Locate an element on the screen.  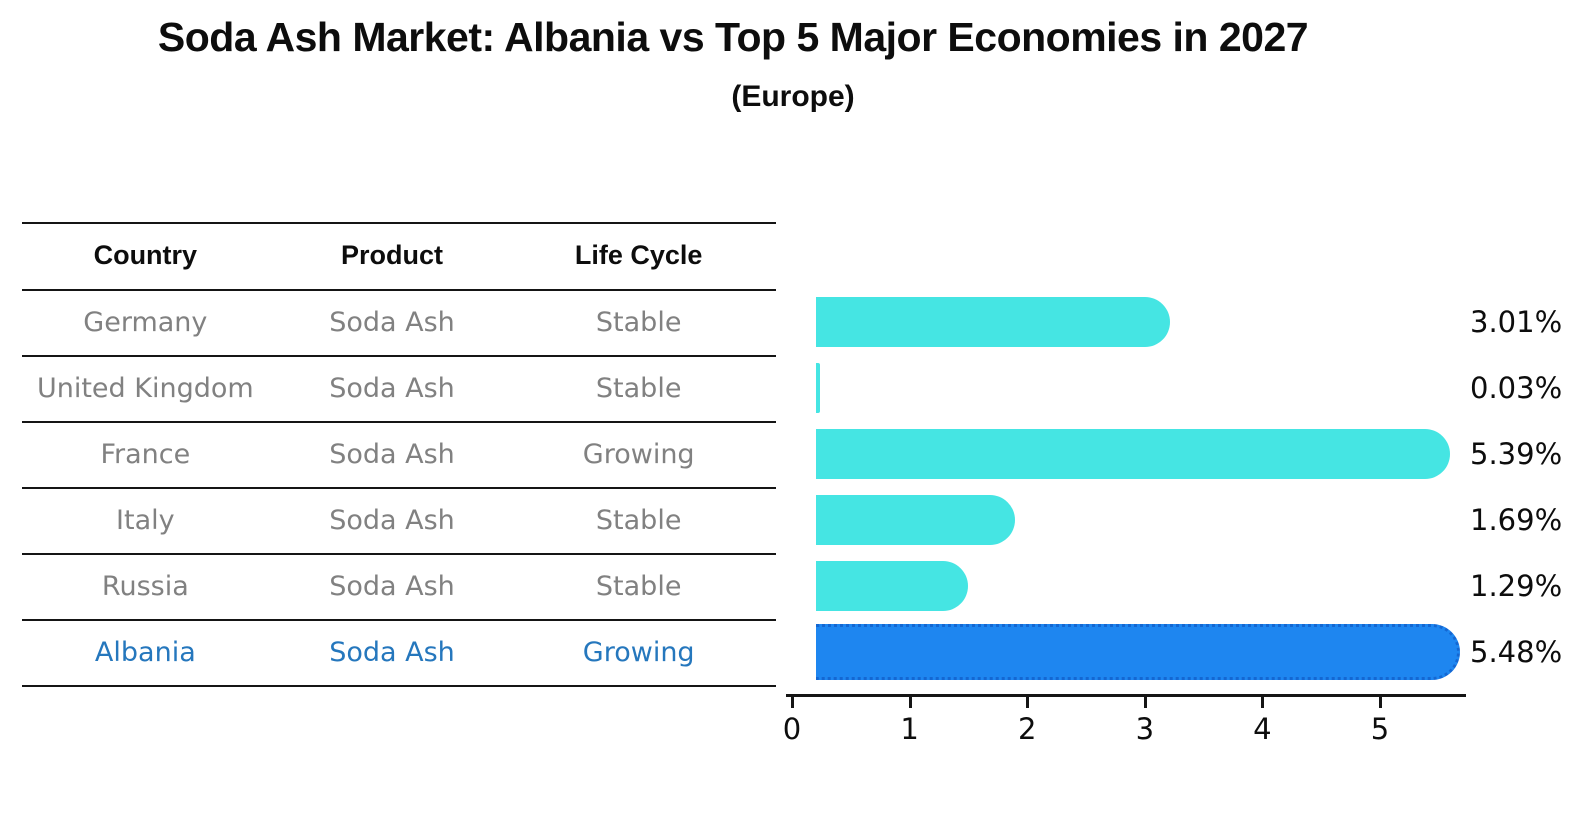
x-tick-label: 4 is located at coordinates (1262, 729).